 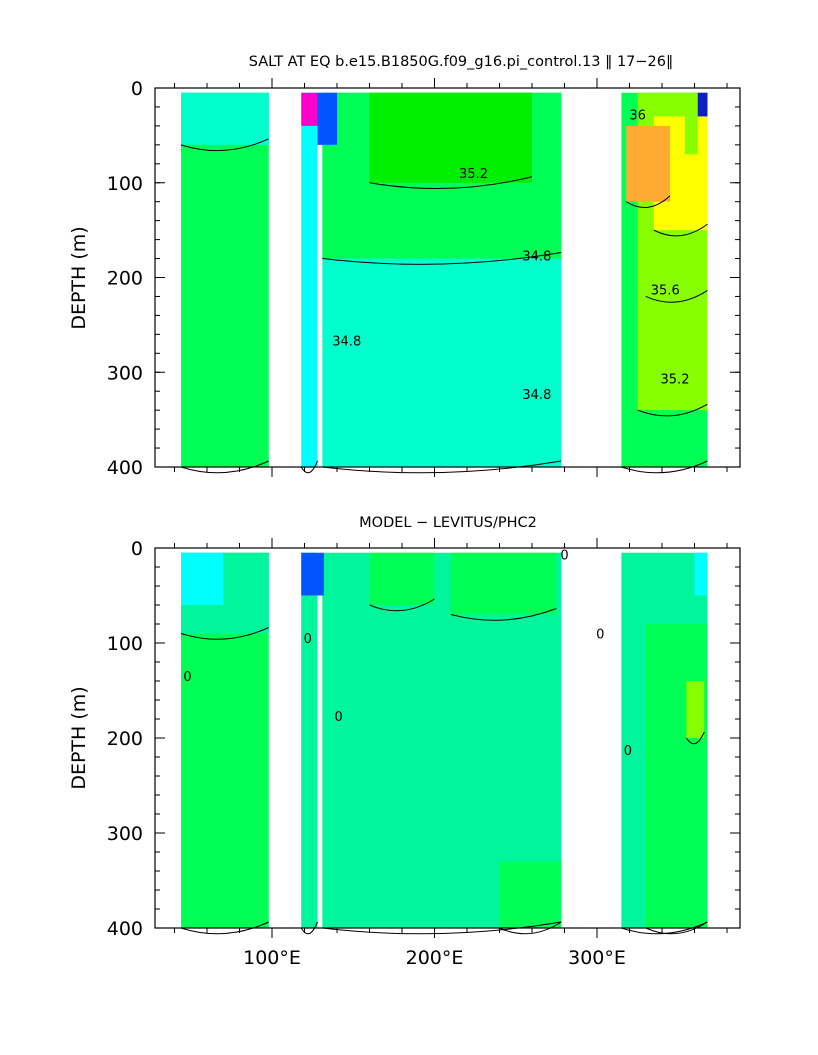 I want to click on difference-contour-labels: 0 0 0 0 0 0, so click(x=407, y=653).